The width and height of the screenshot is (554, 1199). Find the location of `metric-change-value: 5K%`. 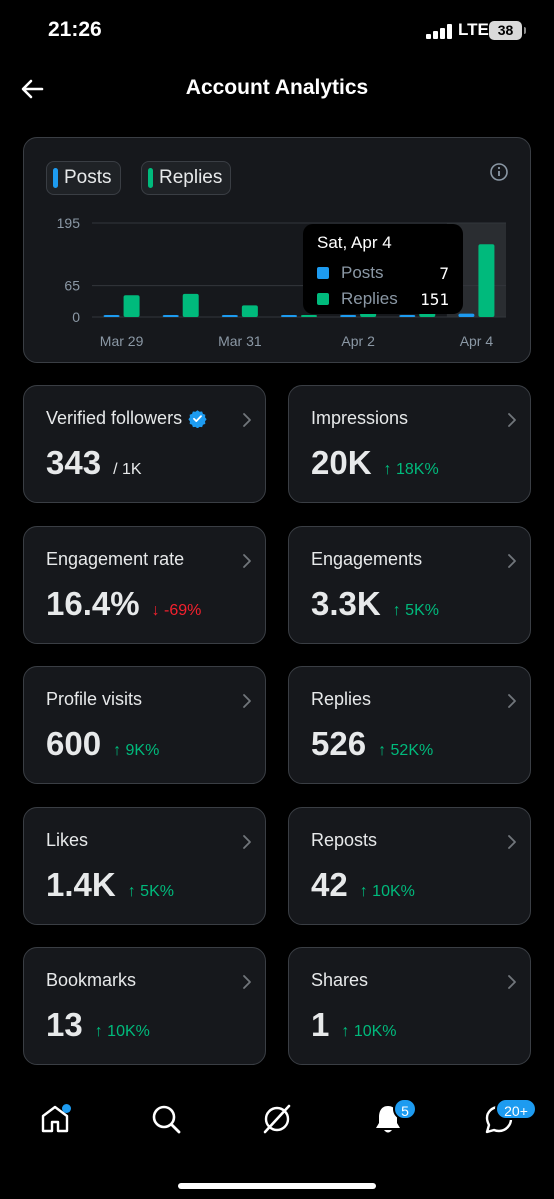

metric-change-value: 5K% is located at coordinates (157, 891).